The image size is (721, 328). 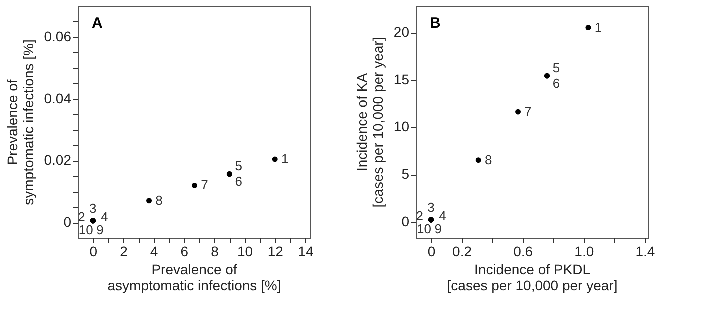 I want to click on x-tick-label: 12, so click(x=276, y=252).